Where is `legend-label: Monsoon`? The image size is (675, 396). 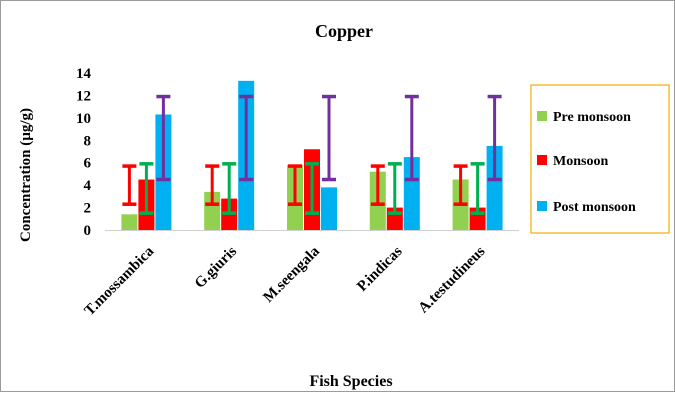 legend-label: Monsoon is located at coordinates (580, 161).